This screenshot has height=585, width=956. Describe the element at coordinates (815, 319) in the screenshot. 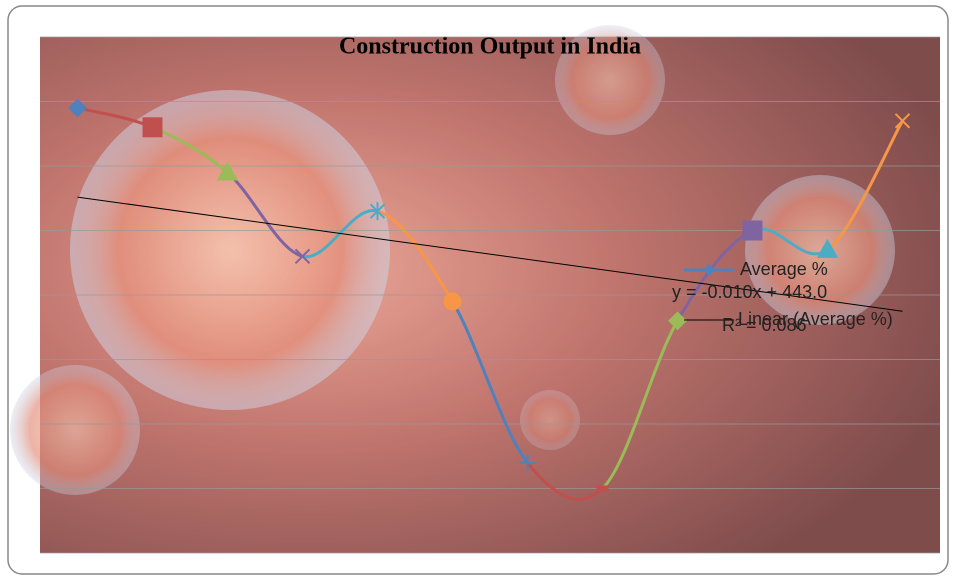

I see `legend-label: Linear (Average %)` at that location.